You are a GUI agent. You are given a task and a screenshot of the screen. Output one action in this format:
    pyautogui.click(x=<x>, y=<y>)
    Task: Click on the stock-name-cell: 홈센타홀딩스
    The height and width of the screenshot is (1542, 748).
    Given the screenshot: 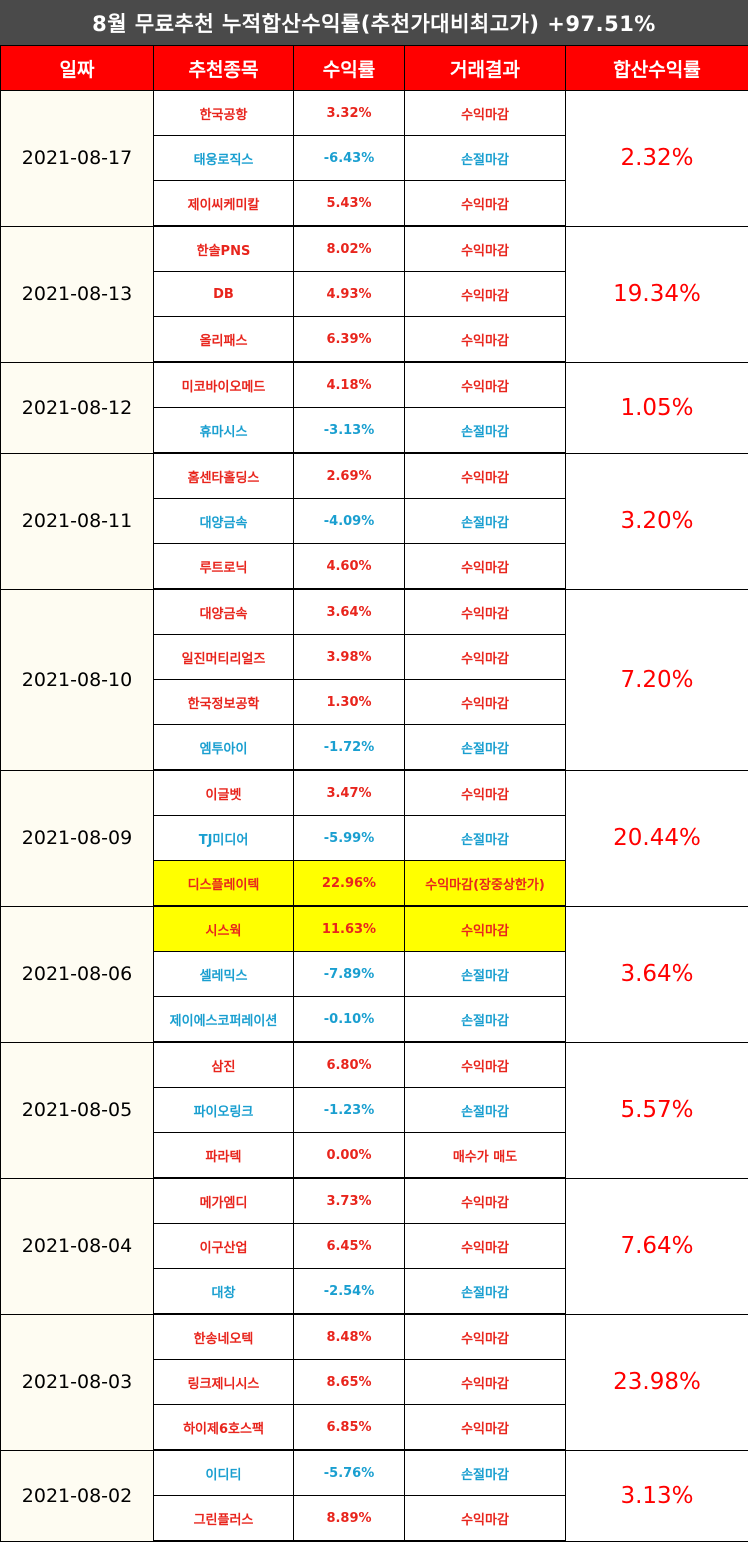 What is the action you would take?
    pyautogui.click(x=224, y=476)
    